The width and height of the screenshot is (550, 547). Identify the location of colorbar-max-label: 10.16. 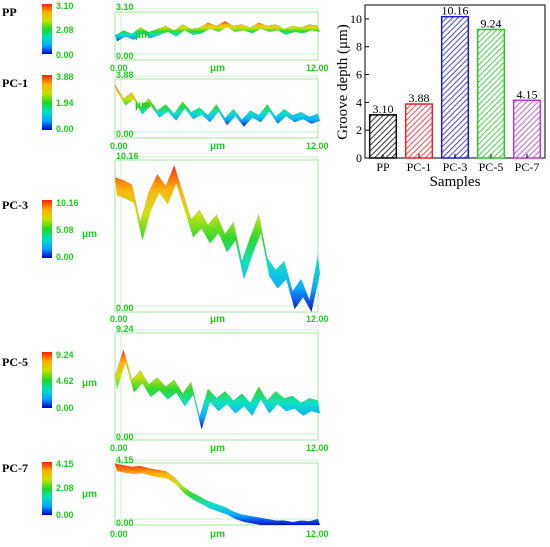
(67, 203).